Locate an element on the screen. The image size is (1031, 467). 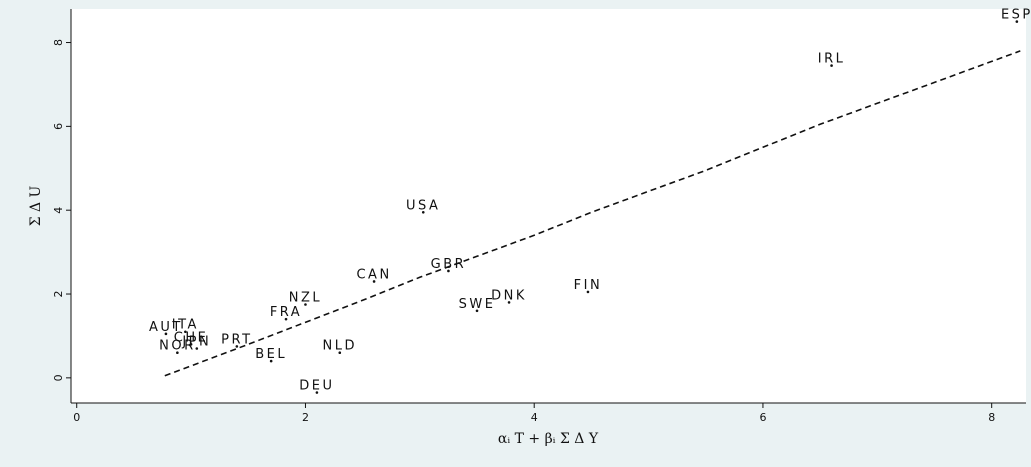
y-axis-title: Σ Δ U is located at coordinates (36, 205).